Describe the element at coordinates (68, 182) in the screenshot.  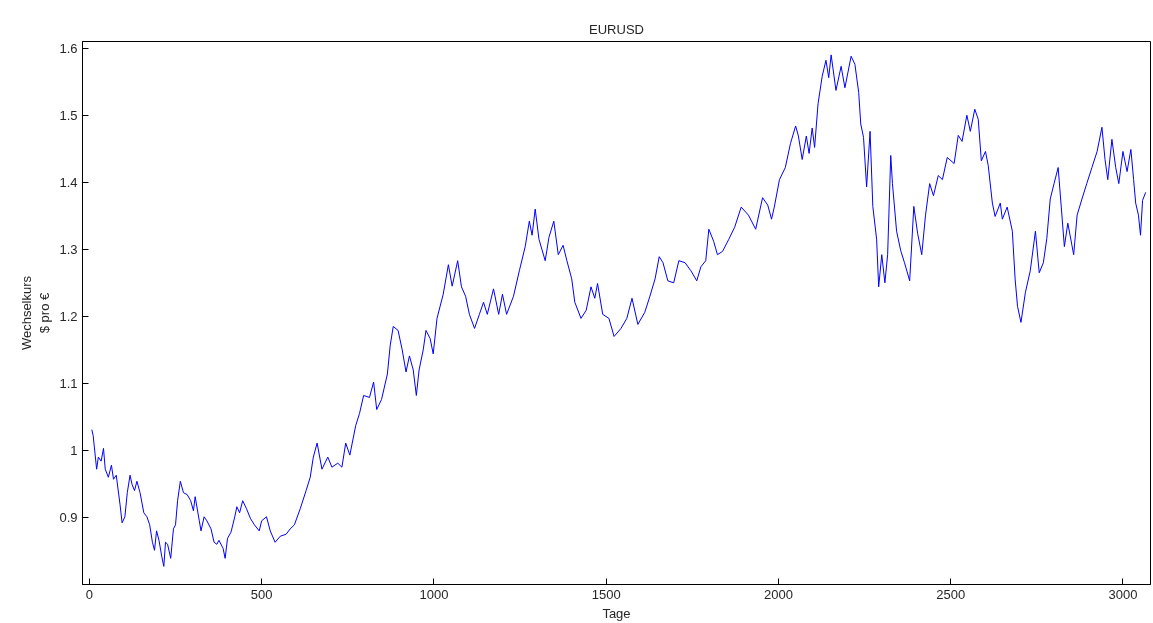
I see `y-tick-label: 1.4` at that location.